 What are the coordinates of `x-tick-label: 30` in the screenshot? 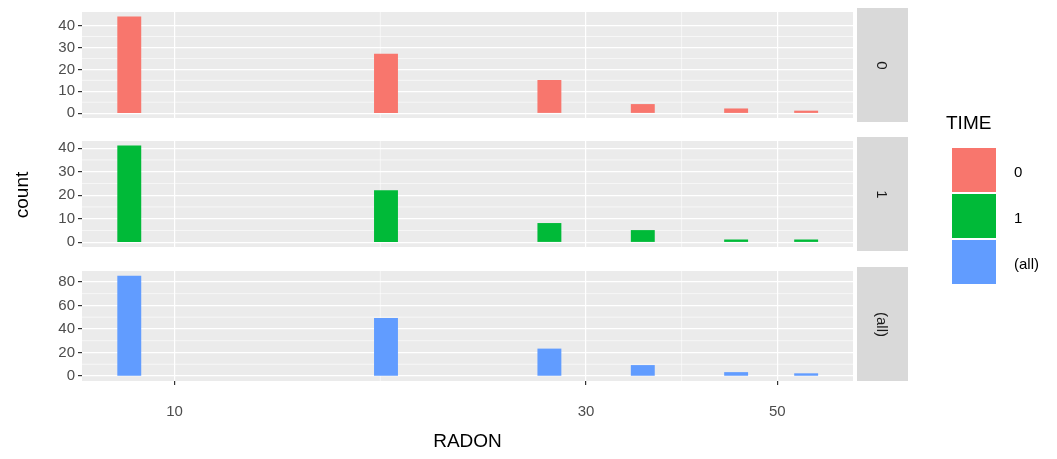 It's located at (586, 411).